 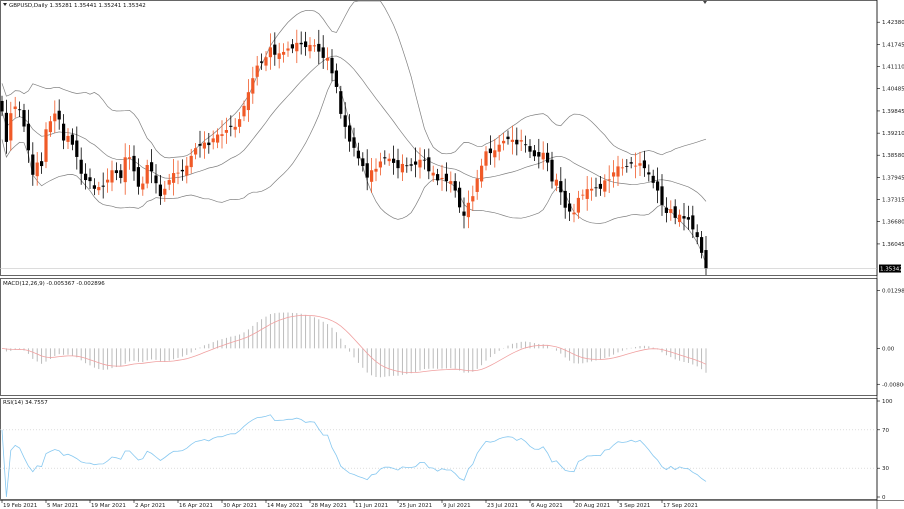 I want to click on collapse-triangle-icon, so click(x=5, y=4).